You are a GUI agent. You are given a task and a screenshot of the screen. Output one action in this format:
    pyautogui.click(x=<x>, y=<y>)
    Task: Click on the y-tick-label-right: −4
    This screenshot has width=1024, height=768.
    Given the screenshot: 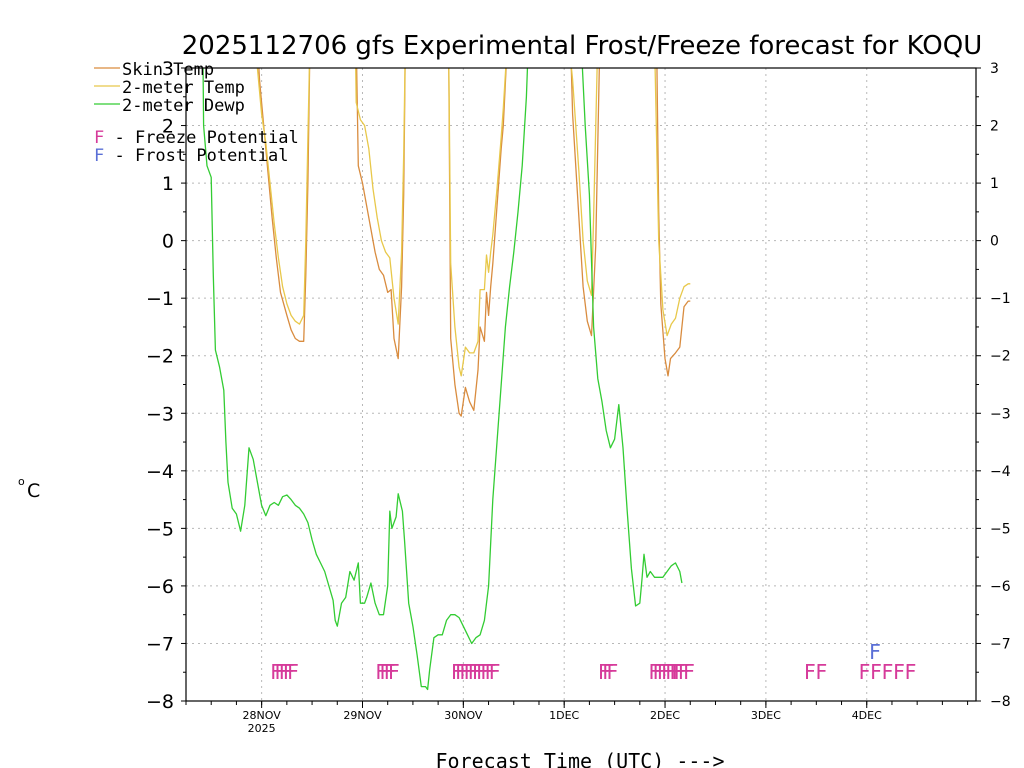 What is the action you would take?
    pyautogui.click(x=1000, y=472)
    